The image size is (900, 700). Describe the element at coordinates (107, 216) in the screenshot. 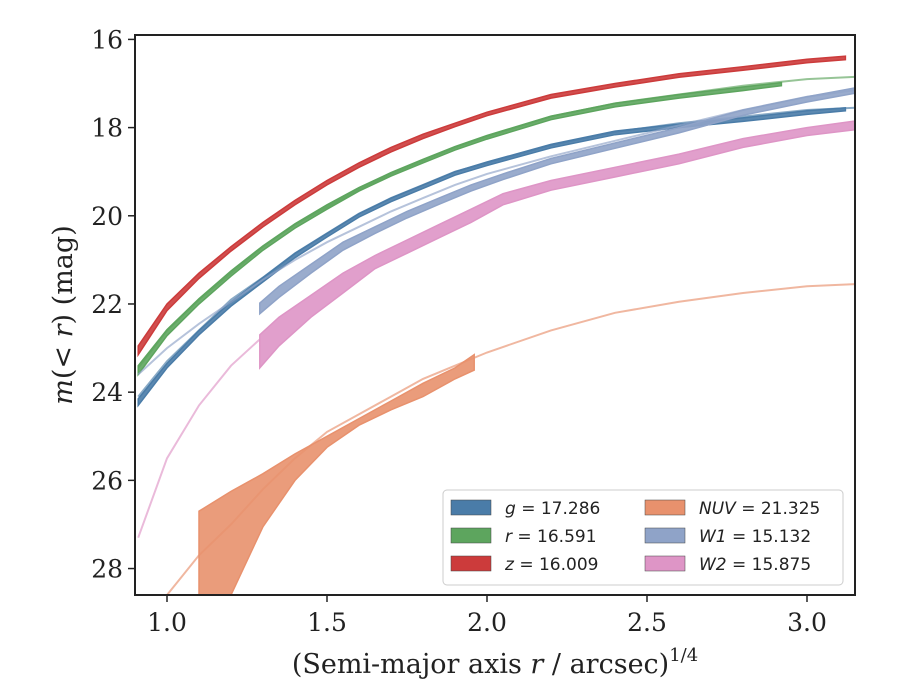

I see `y-tick-label: 20` at that location.